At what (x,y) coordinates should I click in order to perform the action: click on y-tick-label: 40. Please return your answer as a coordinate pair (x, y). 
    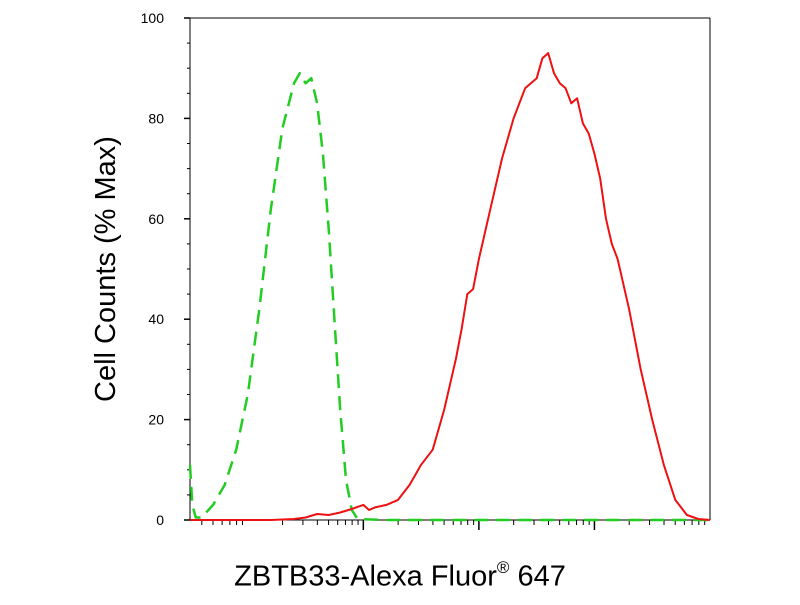
    Looking at the image, I should click on (156, 319).